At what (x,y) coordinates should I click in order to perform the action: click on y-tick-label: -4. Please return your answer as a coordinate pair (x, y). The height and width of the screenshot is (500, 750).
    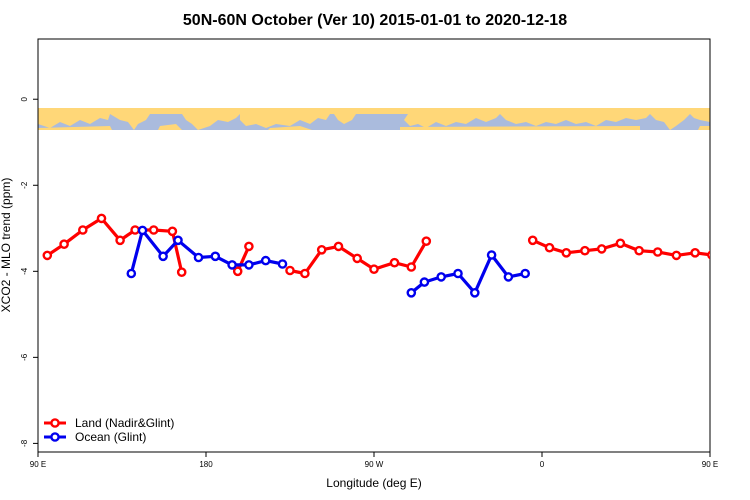
    Looking at the image, I should click on (24, 271).